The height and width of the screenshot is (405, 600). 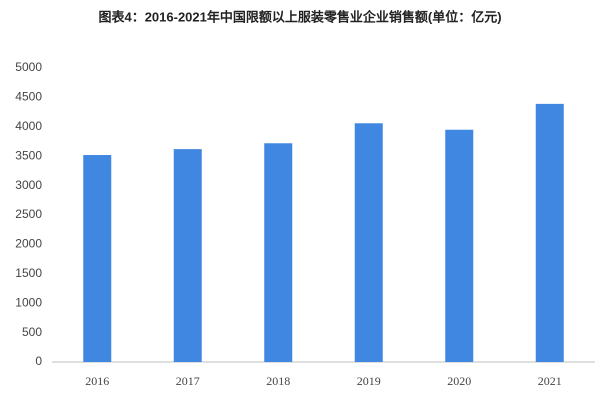 I want to click on y-tick-label: 4000, so click(x=28, y=126).